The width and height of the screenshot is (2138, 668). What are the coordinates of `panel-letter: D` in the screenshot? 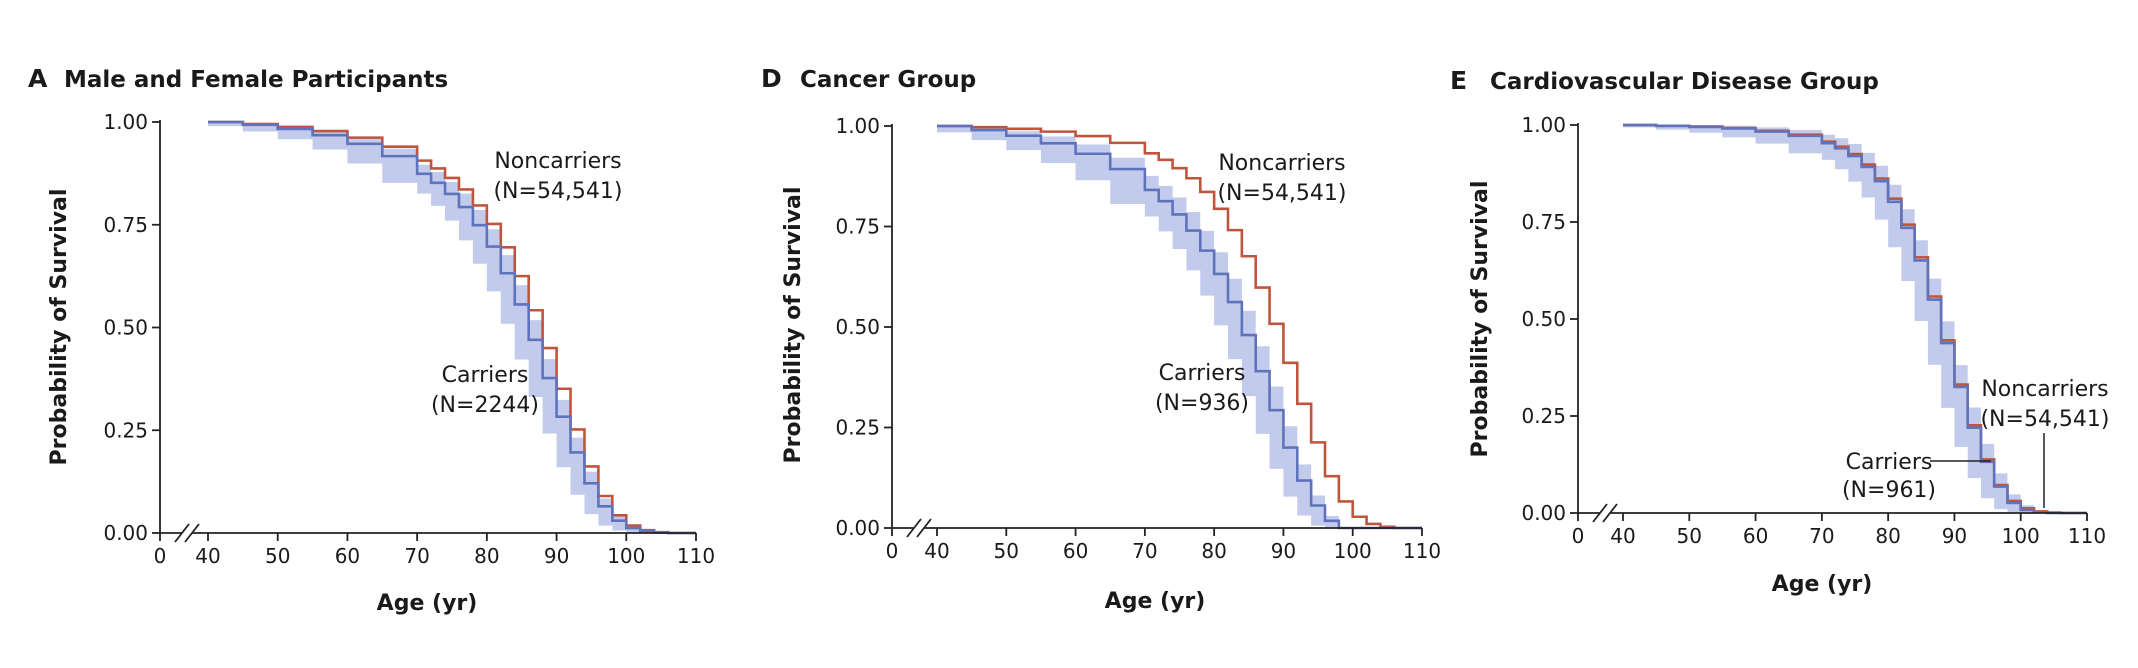 It's located at (771, 78).